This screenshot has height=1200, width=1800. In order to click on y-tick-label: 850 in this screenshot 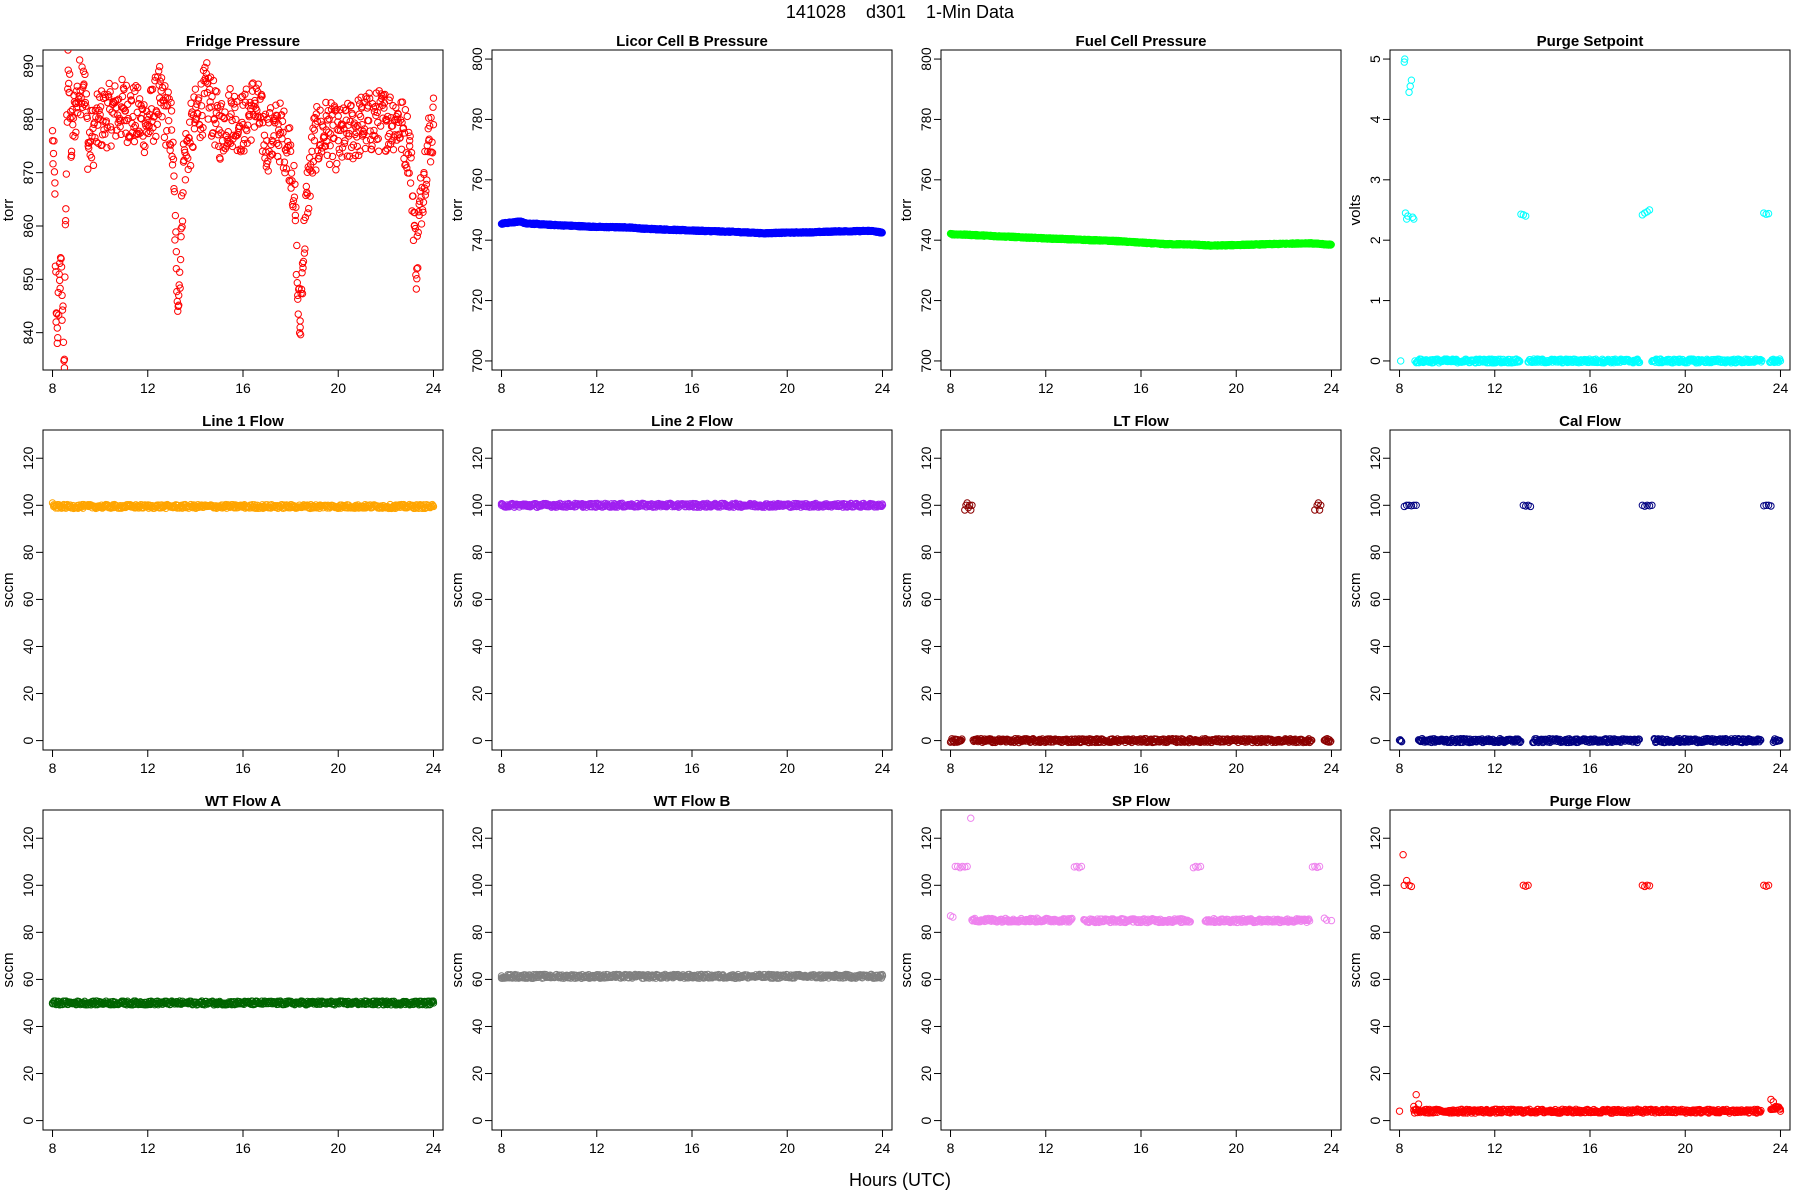, I will do `click(28, 279)`.